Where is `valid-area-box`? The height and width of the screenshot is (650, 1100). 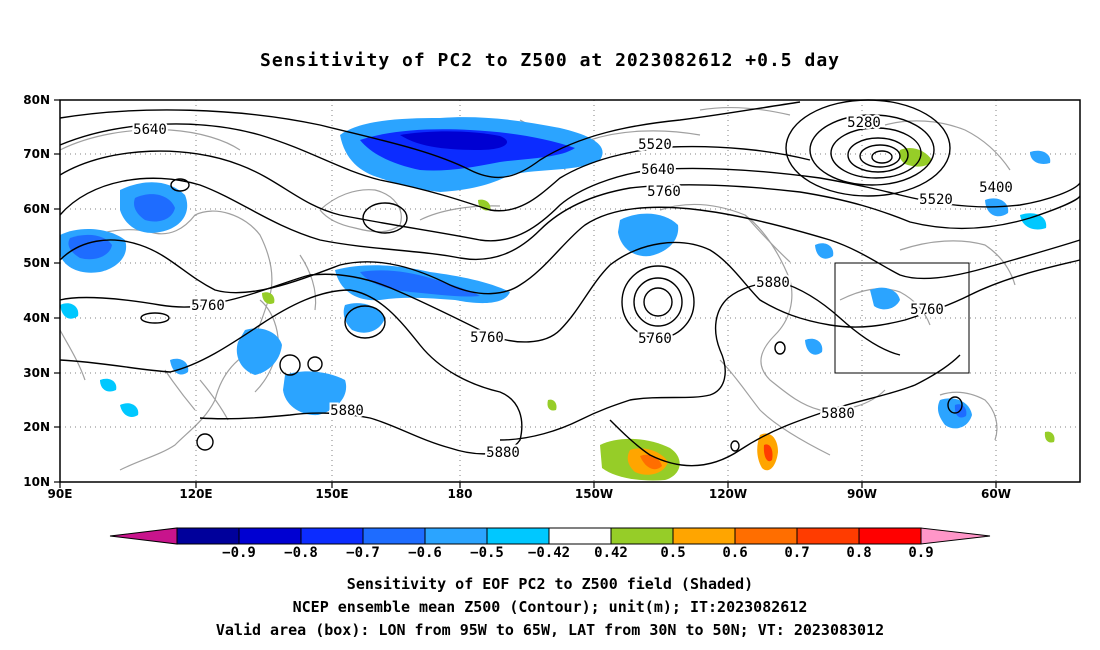
valid-area-box is located at coordinates (902, 318).